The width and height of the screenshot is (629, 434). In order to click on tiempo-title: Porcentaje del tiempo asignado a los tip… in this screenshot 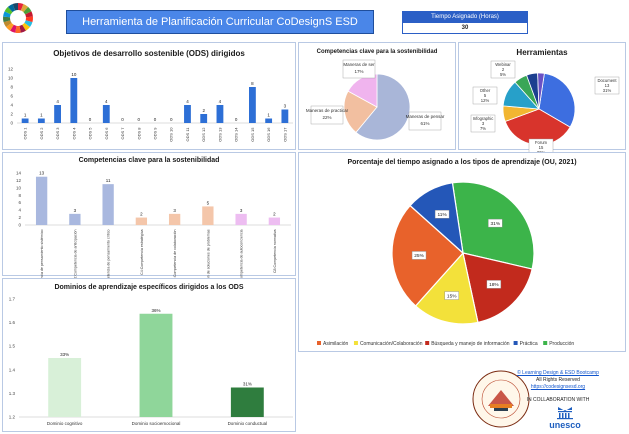, I will do `click(462, 162)`.